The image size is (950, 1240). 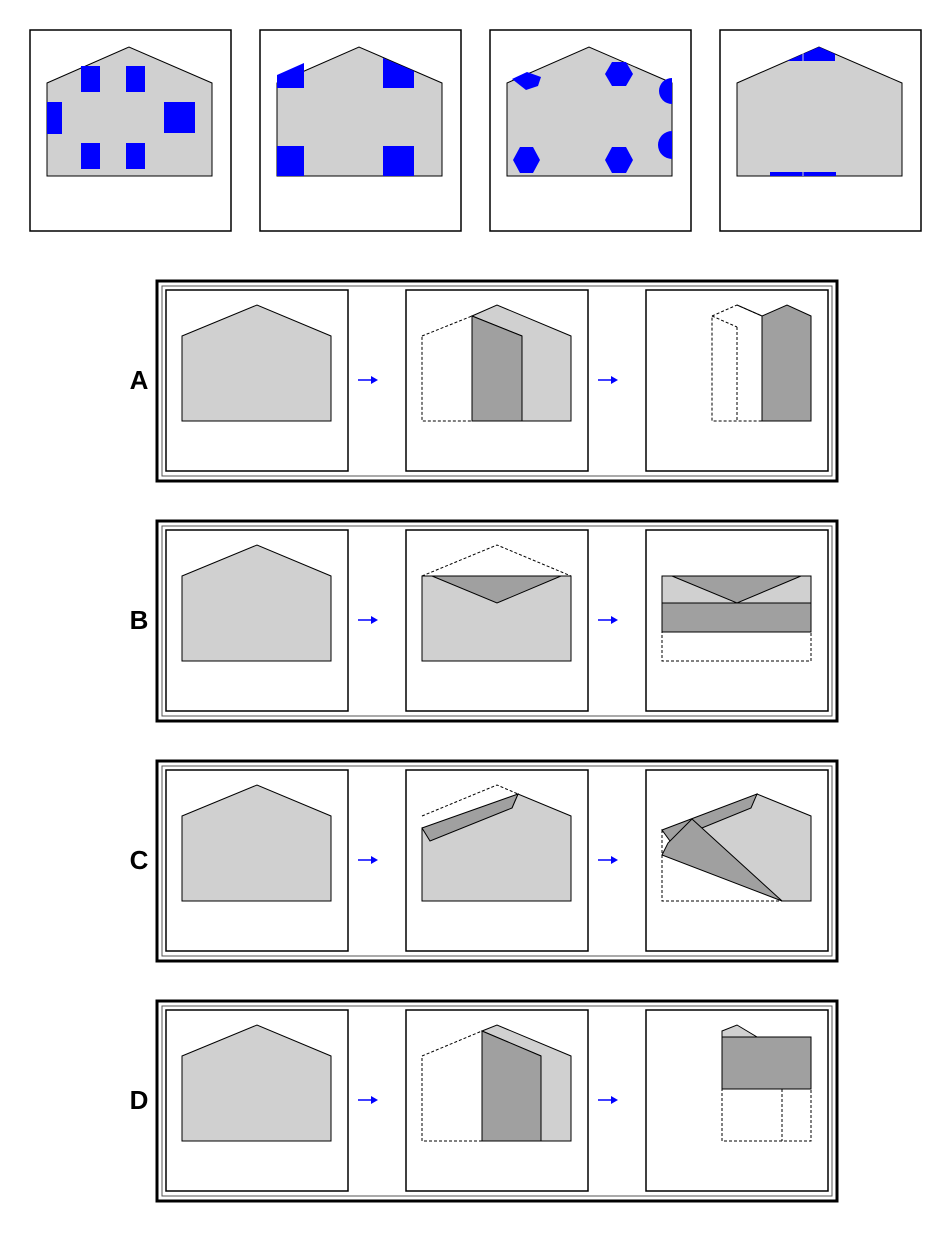 I want to click on option-b-group, so click(x=497, y=621).